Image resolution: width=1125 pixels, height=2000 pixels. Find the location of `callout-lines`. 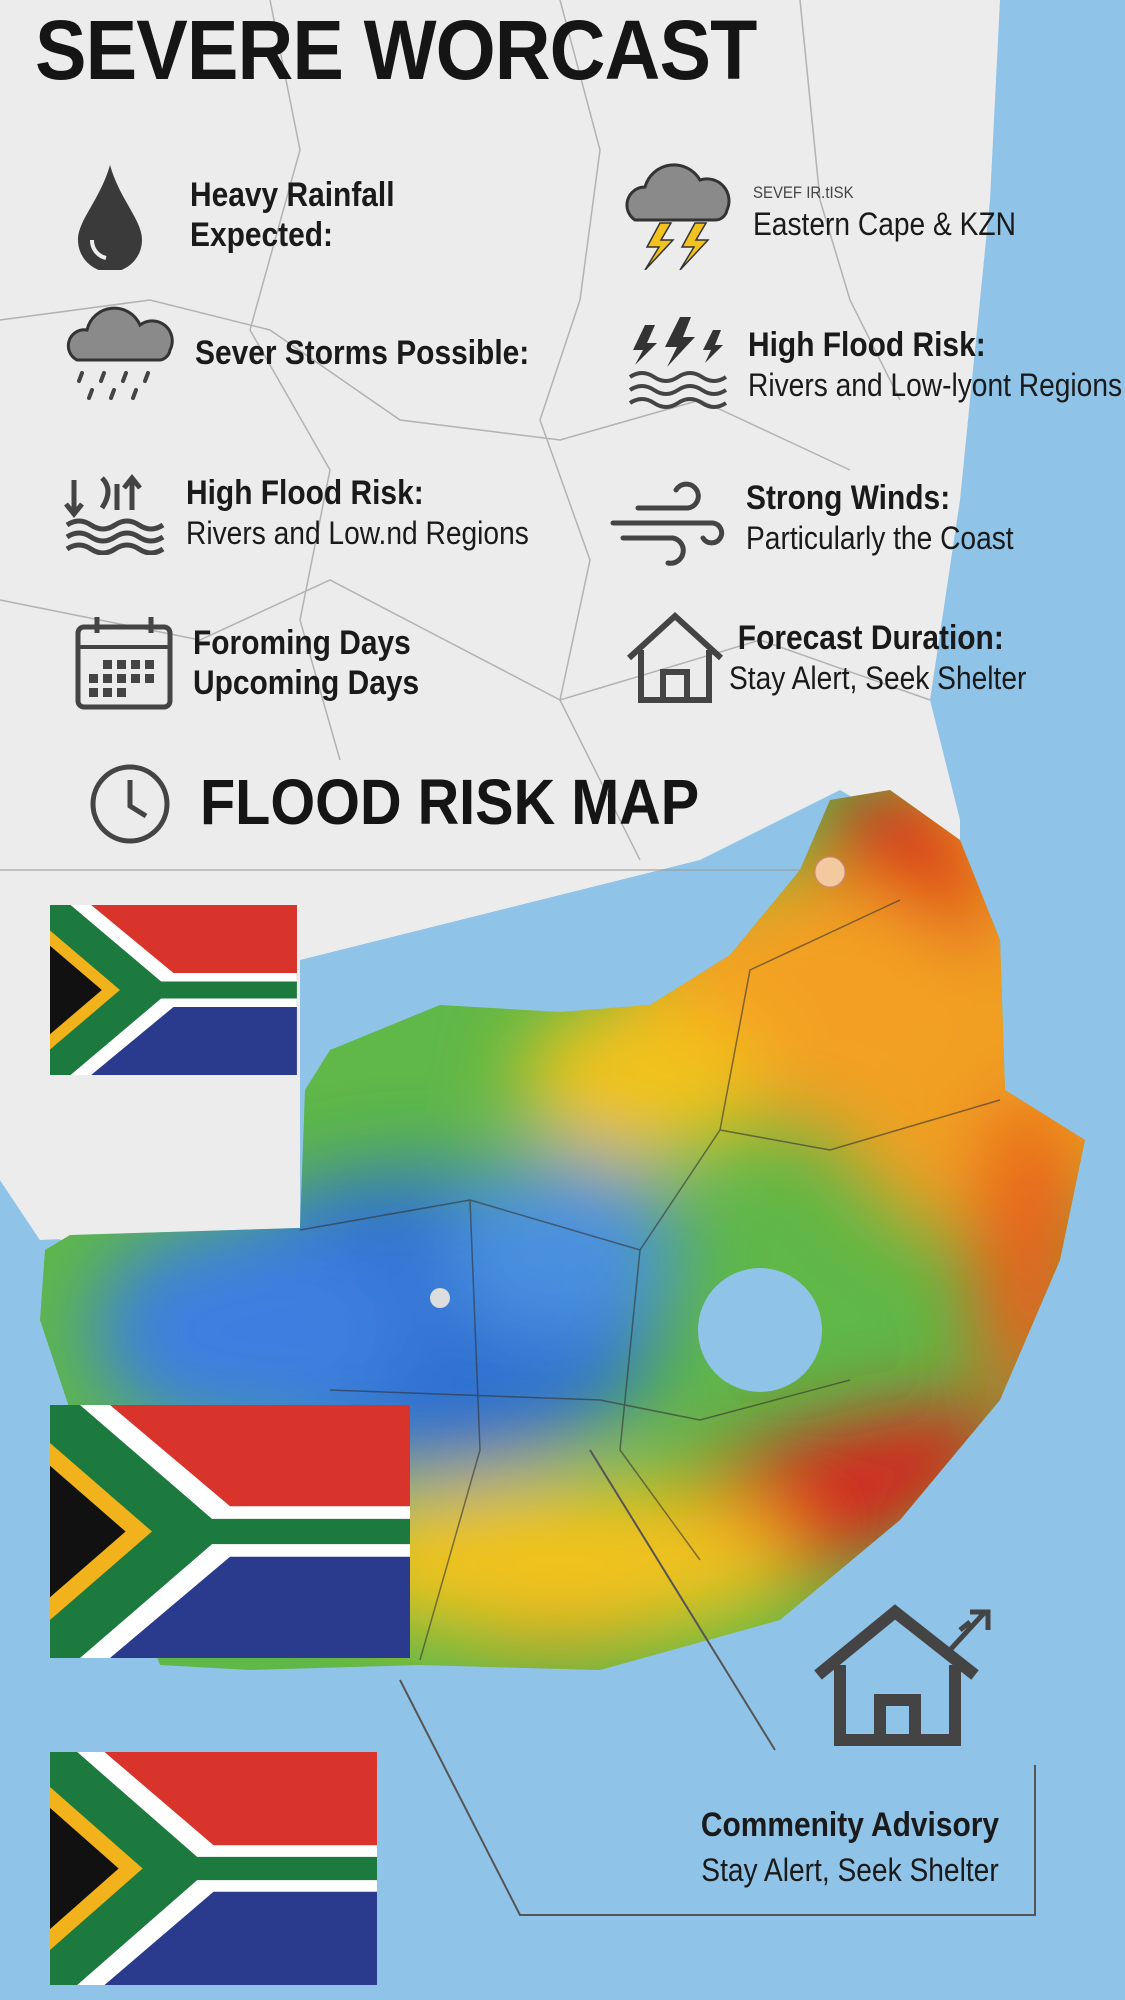

callout-lines is located at coordinates (717, 1682).